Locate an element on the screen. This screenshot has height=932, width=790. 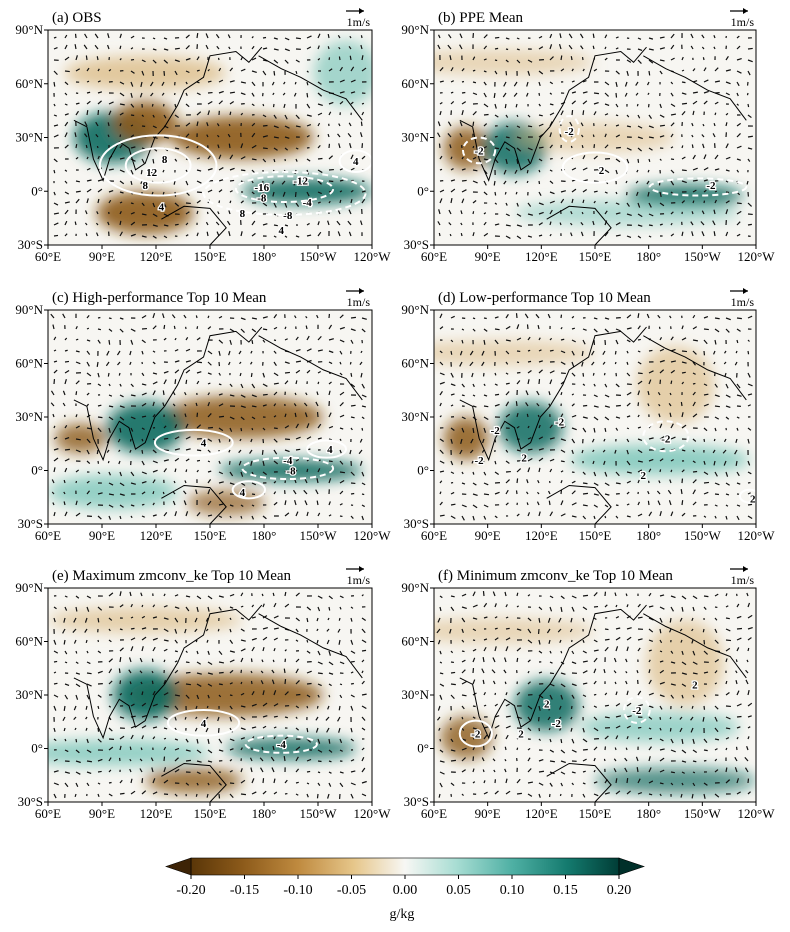
contour-label: 4 is located at coordinates (282, 231).